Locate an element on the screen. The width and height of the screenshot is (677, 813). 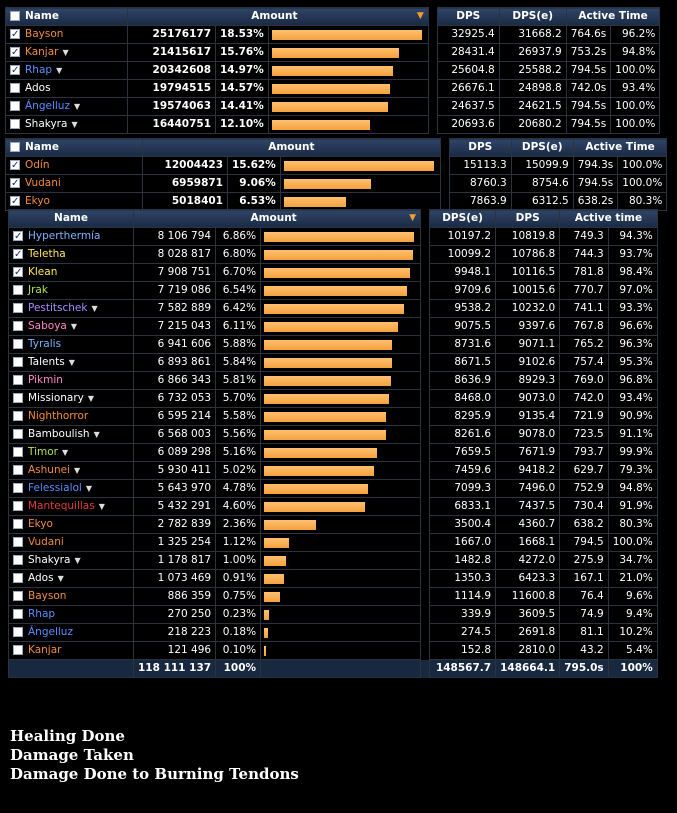
table-row: Bayson 886 359 0.75% 1114.9 11600.8 76.4 9.6% is located at coordinates (333, 596).